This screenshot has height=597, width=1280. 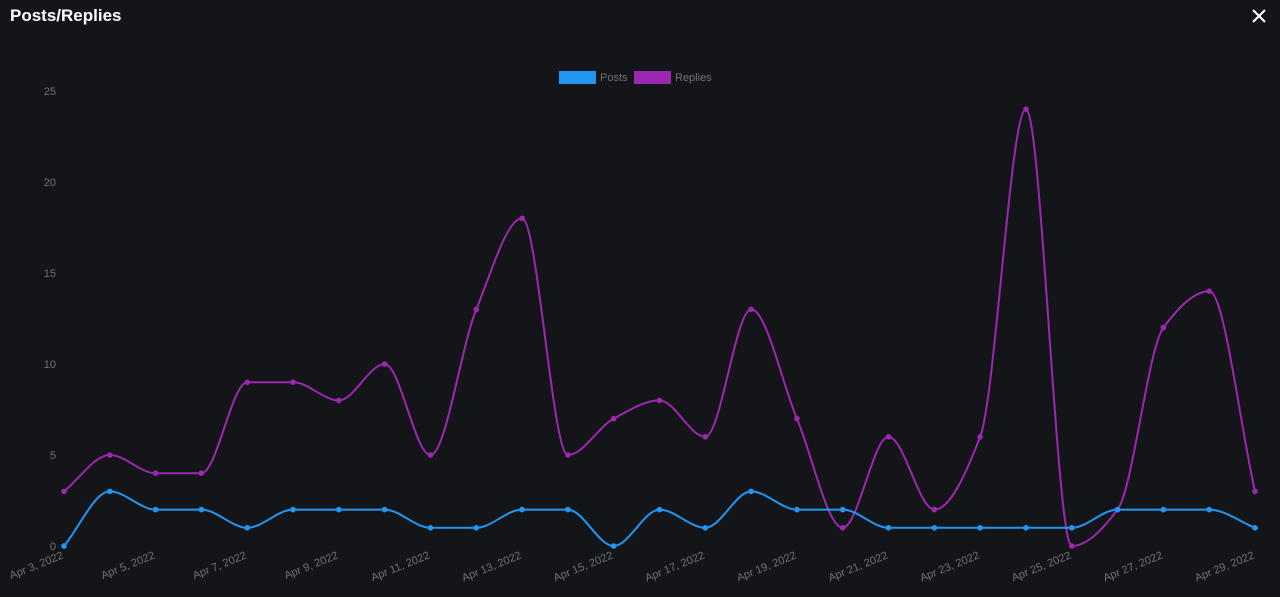 What do you see at coordinates (491, 567) in the screenshot?
I see `x-tick-label: Apr 13, 2022` at bounding box center [491, 567].